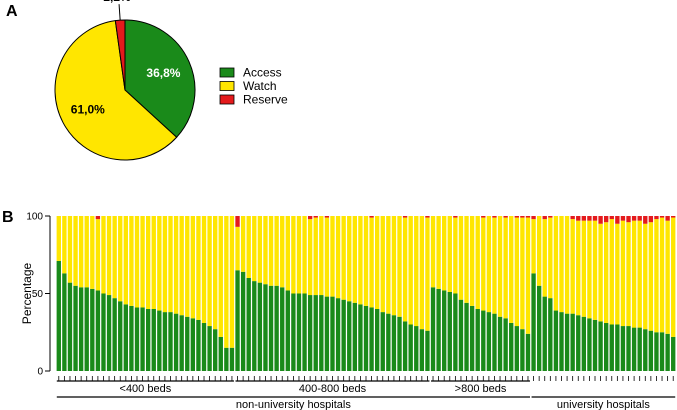 The height and width of the screenshot is (410, 677). What do you see at coordinates (35, 295) in the screenshot?
I see `y-axis: 0 50 100 Percentage` at bounding box center [35, 295].